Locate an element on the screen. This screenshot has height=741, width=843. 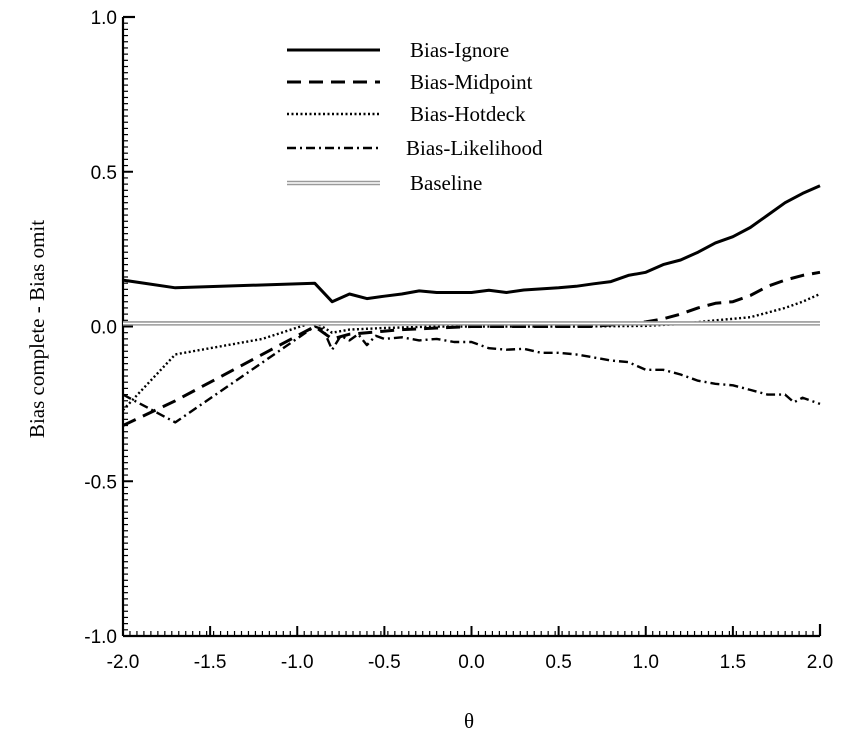
x-tick-label: -1.0 is located at coordinates (297, 662).